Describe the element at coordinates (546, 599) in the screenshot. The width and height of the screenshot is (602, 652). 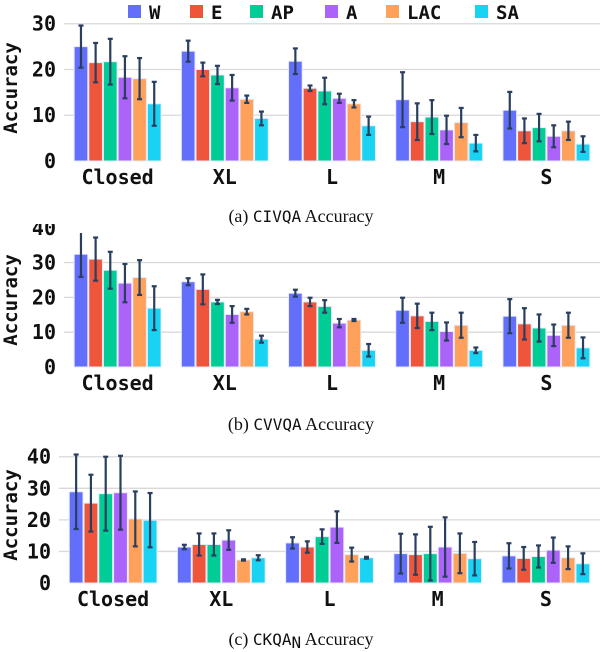
I see `x-tick-label: S` at that location.